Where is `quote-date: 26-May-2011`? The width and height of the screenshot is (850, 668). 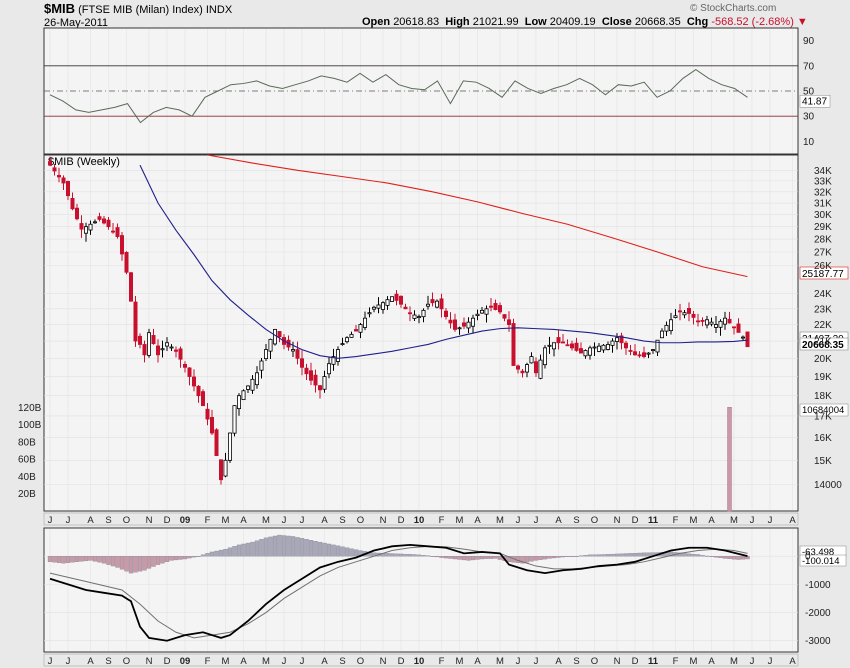
quote-date: 26-May-2011 is located at coordinates (76, 23).